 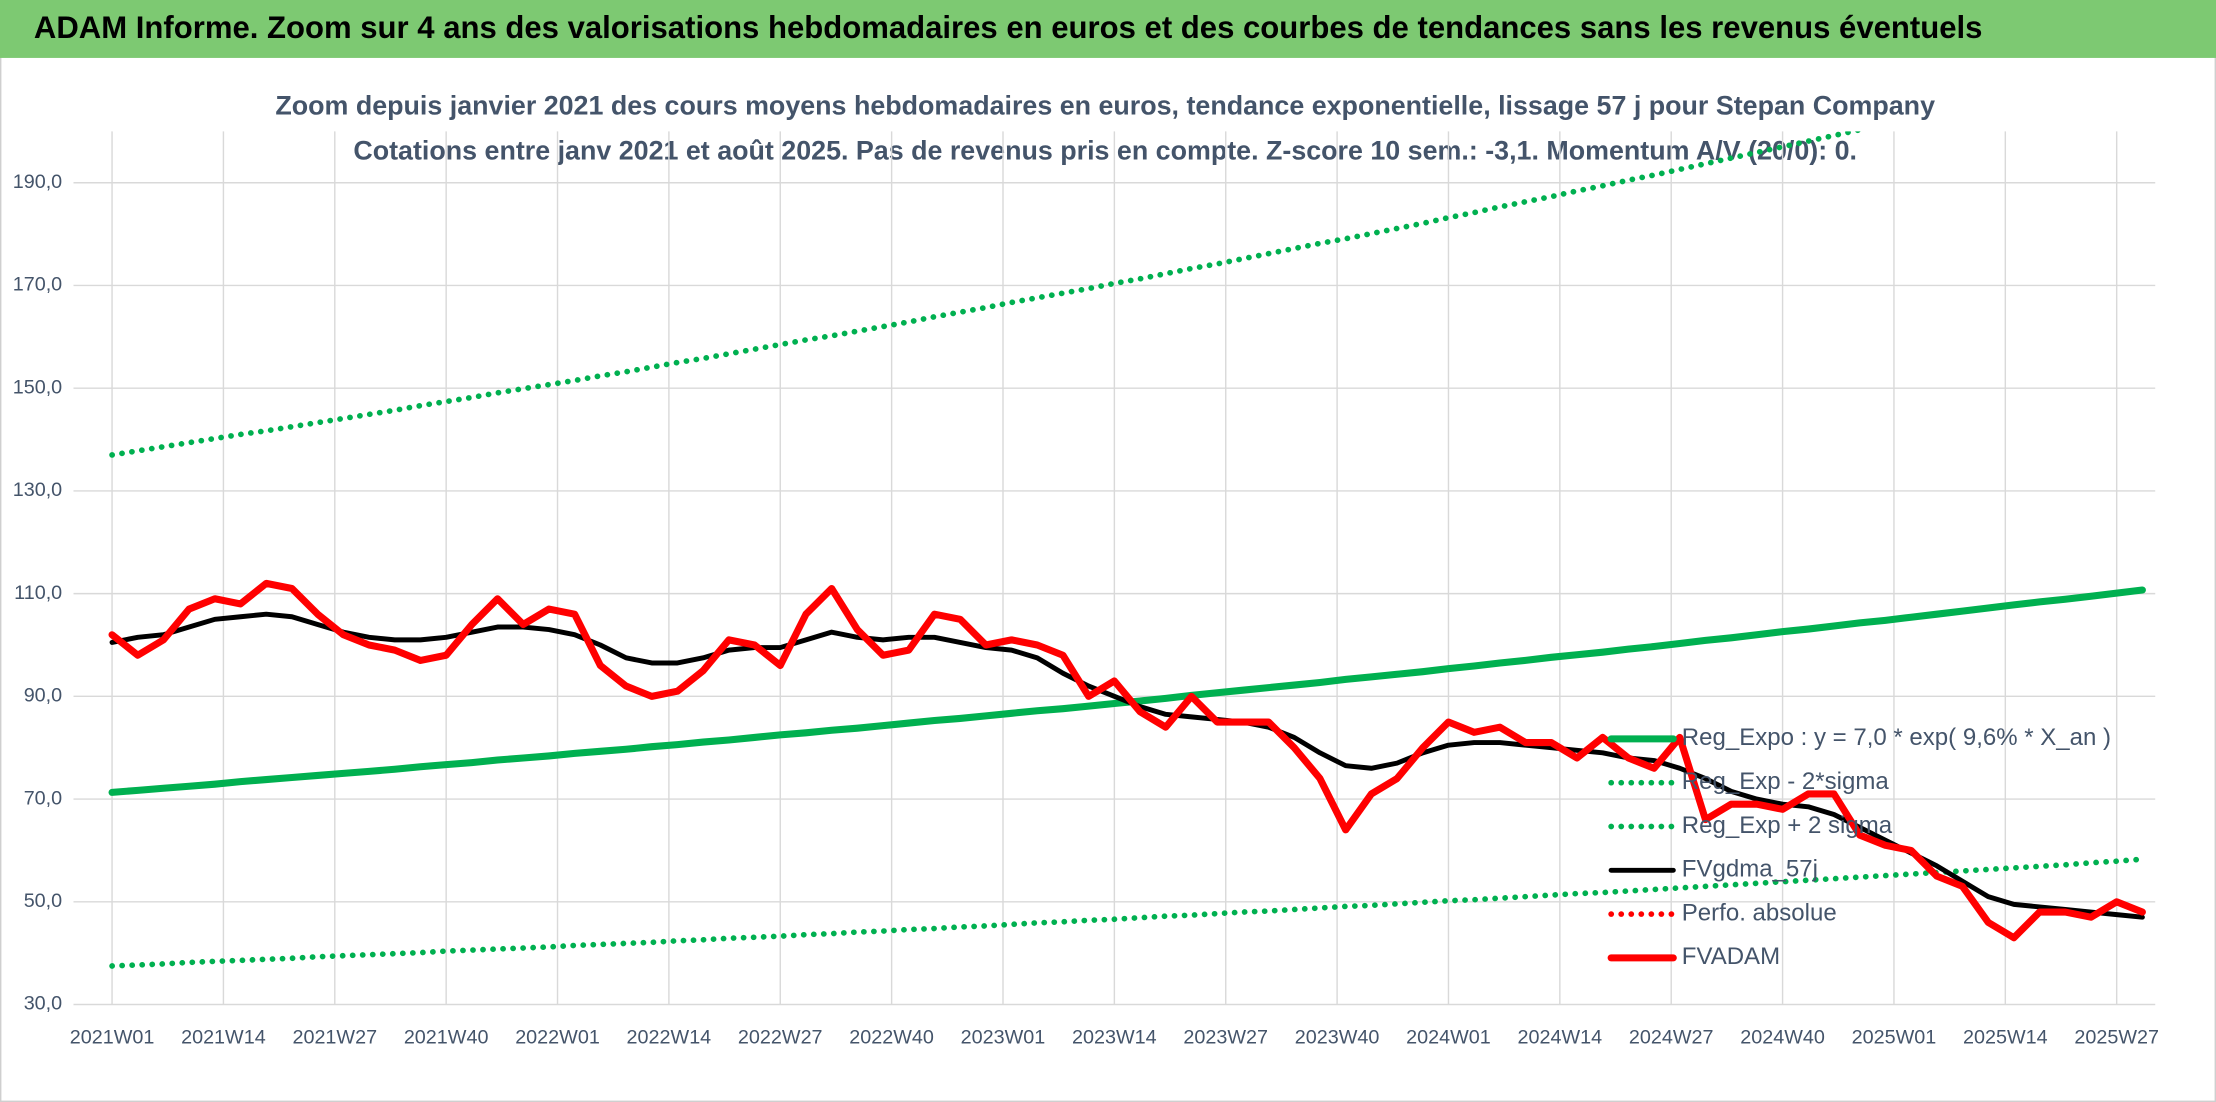 What do you see at coordinates (37, 490) in the screenshot?
I see `y-tick-label: 130,0` at bounding box center [37, 490].